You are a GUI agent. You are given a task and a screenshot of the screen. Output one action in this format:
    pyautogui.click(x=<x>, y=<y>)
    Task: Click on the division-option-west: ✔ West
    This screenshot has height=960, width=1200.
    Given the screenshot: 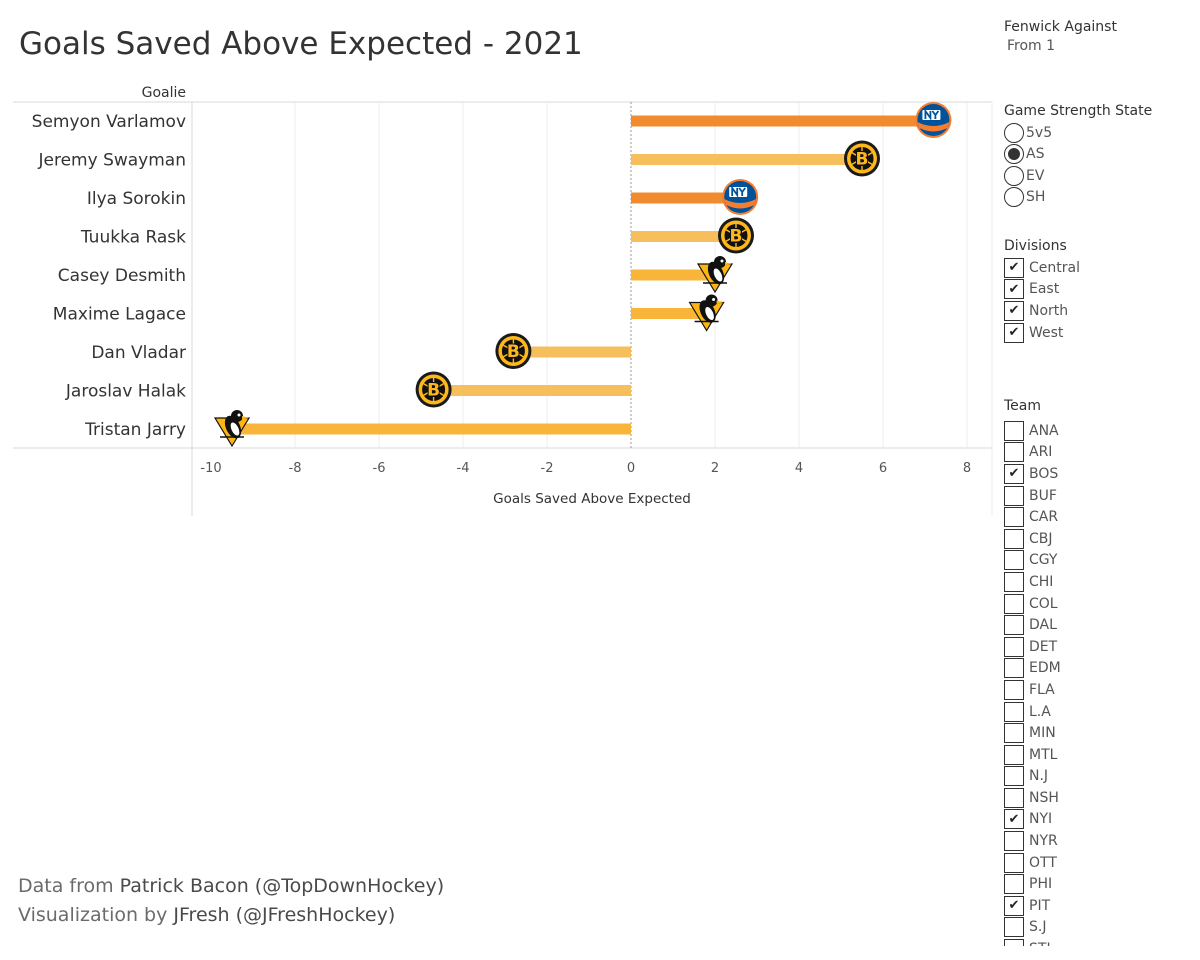 What is the action you would take?
    pyautogui.click(x=1042, y=333)
    